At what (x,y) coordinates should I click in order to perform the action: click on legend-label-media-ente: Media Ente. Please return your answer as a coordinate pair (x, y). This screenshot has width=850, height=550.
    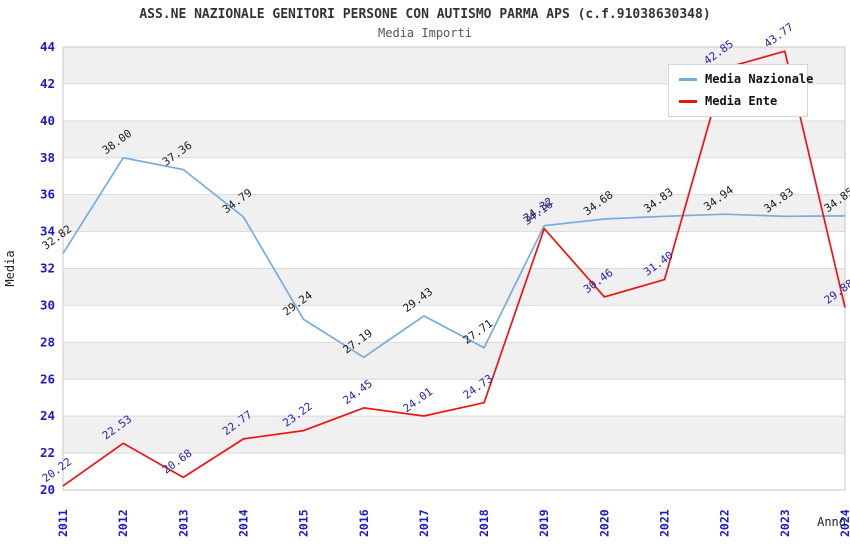
    Looking at the image, I should click on (741, 101).